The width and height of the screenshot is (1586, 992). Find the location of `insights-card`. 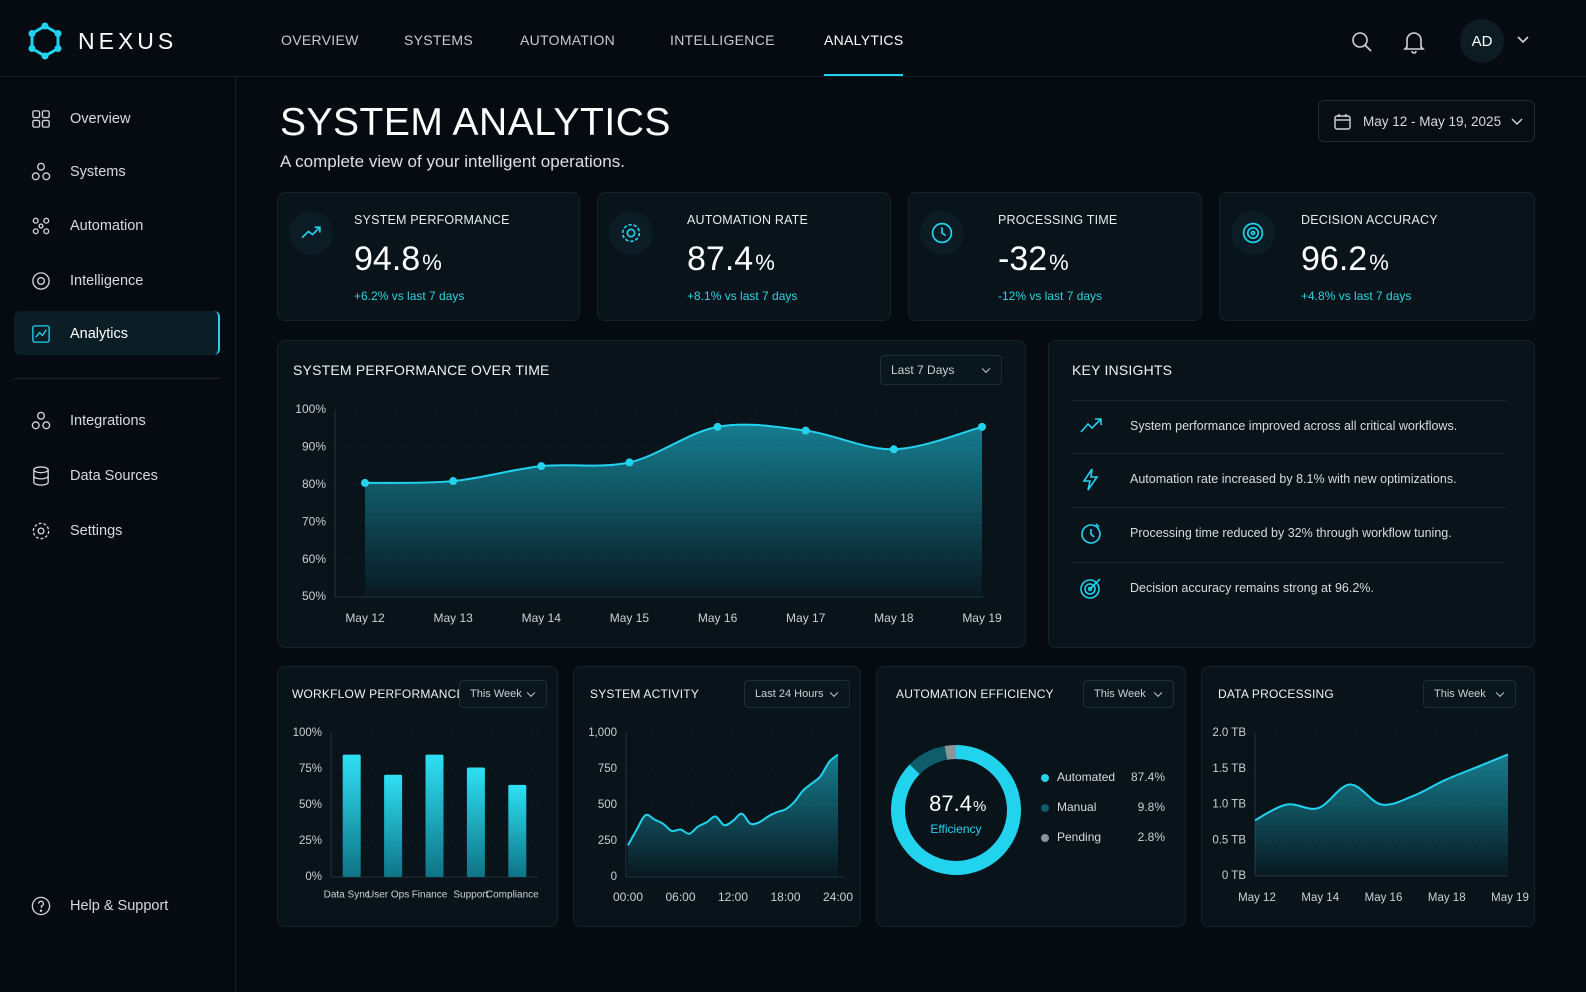

insights-card is located at coordinates (1291, 494).